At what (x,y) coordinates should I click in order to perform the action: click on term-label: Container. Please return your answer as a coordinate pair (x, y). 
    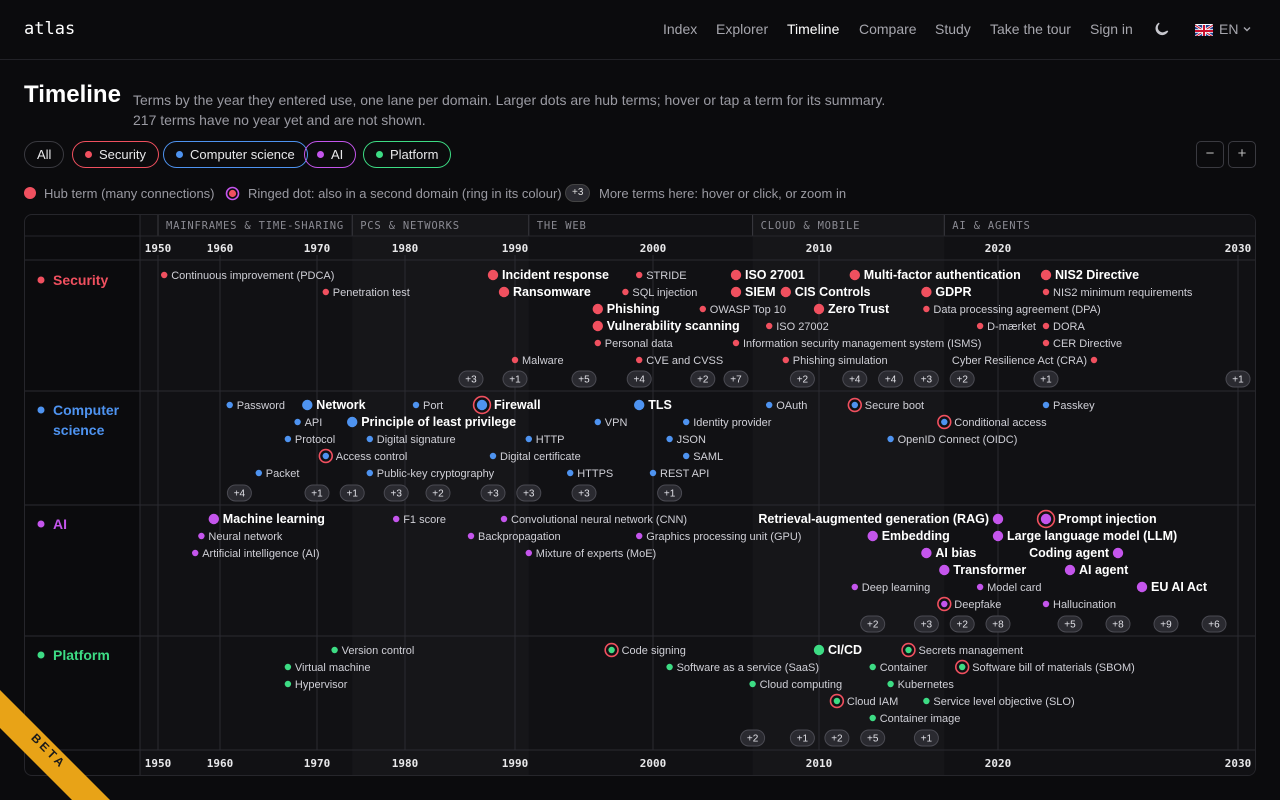
    Looking at the image, I should click on (904, 668).